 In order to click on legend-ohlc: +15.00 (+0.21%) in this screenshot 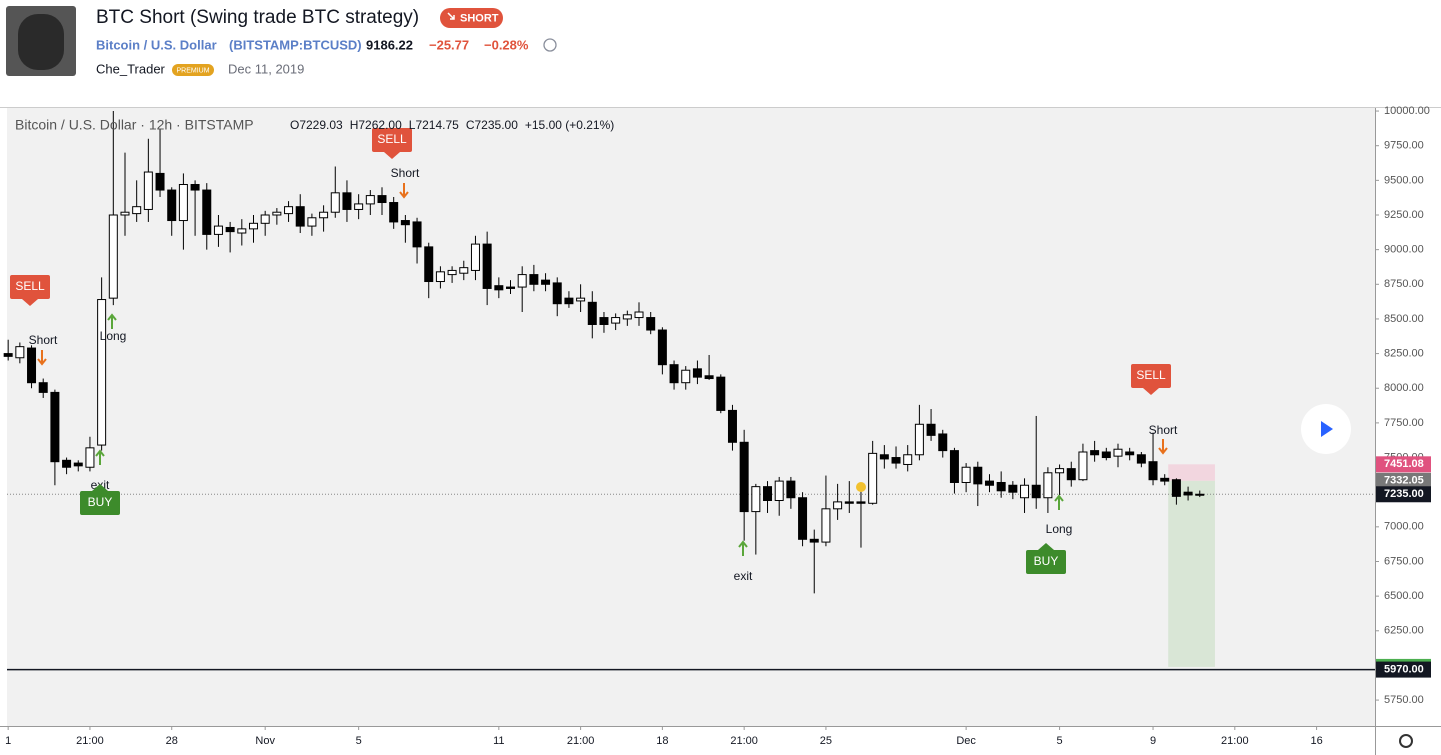, I will do `click(569, 125)`.